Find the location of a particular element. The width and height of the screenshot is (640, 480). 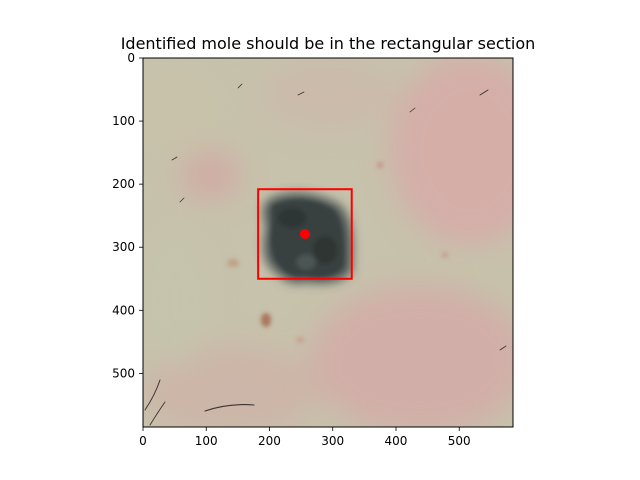

mole-center-marker is located at coordinates (304, 233).